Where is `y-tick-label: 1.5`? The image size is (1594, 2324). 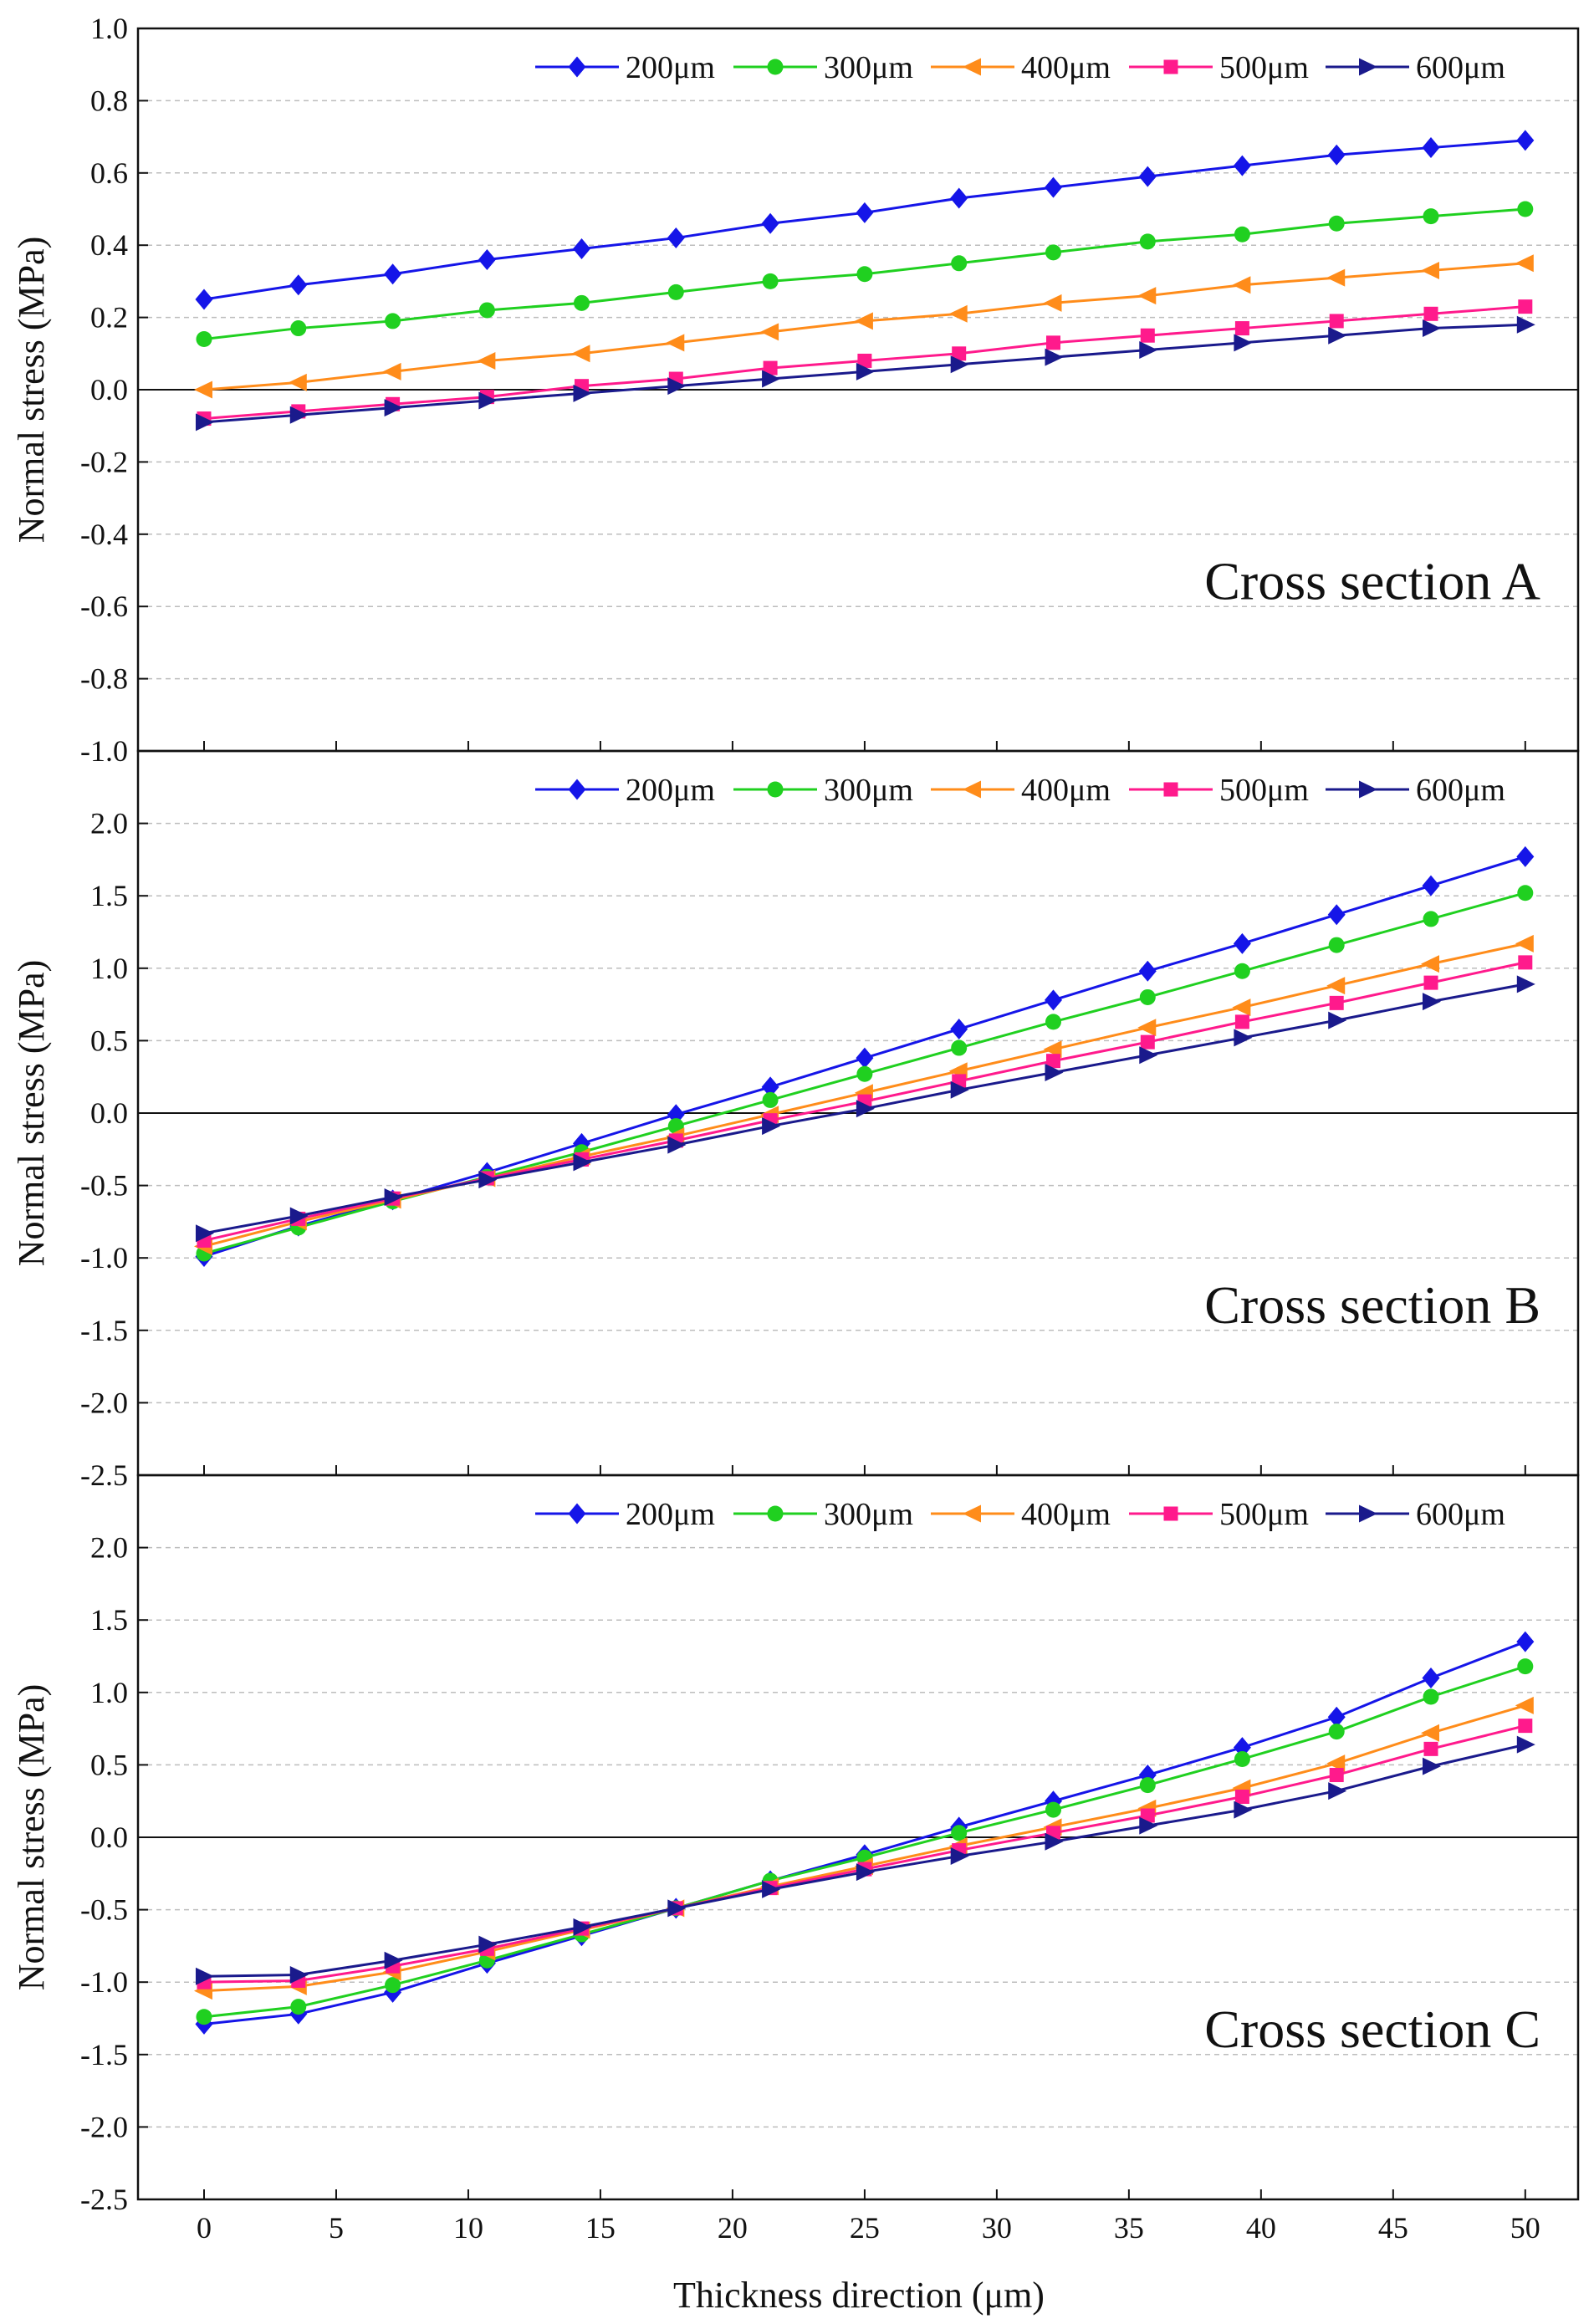
y-tick-label: 1.5 is located at coordinates (109, 1620).